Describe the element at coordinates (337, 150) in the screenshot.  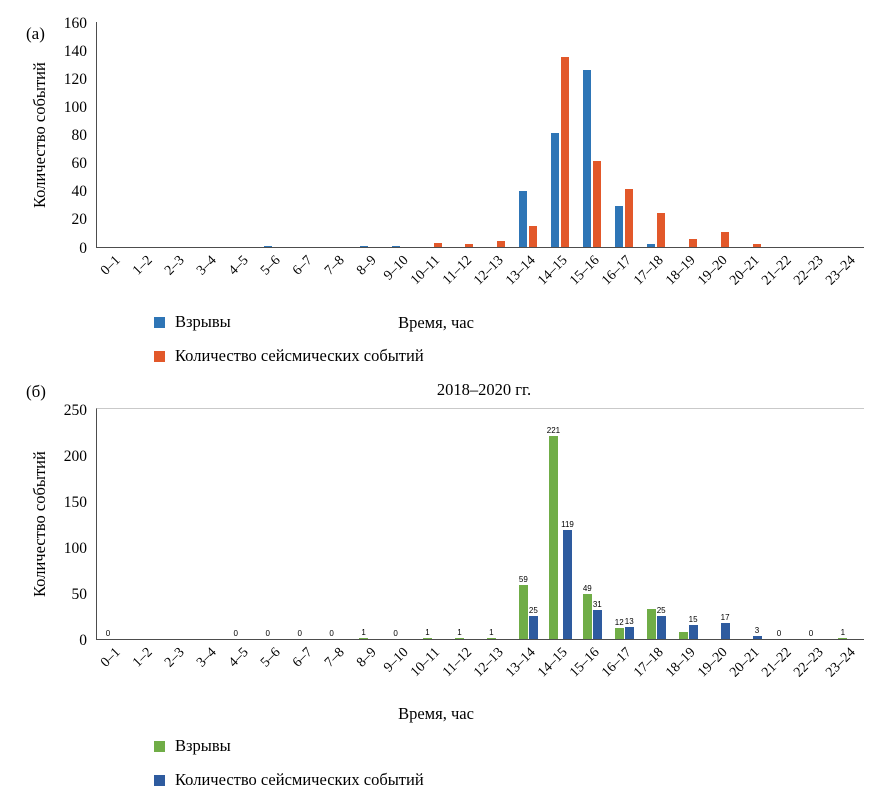
I see `category-group: 7–8` at that location.